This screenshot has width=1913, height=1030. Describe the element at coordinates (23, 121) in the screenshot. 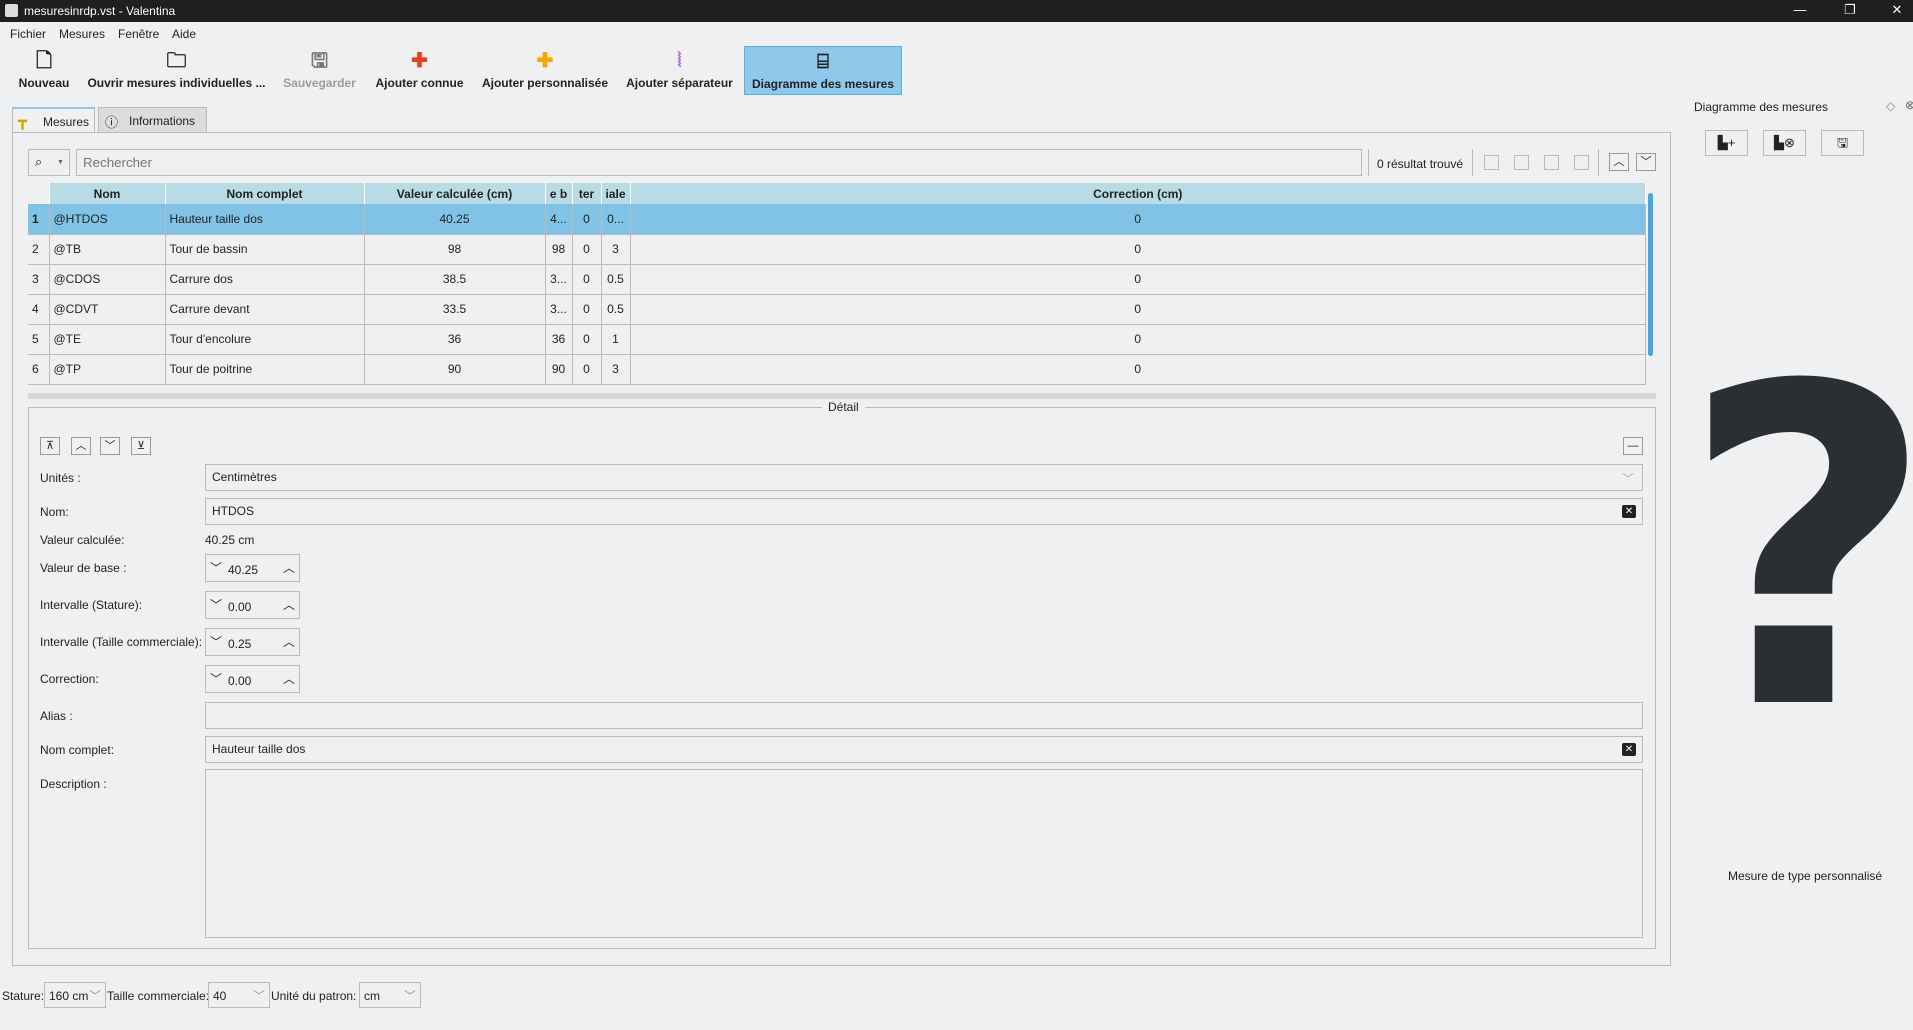

I see `ruler-icon: ┳` at that location.